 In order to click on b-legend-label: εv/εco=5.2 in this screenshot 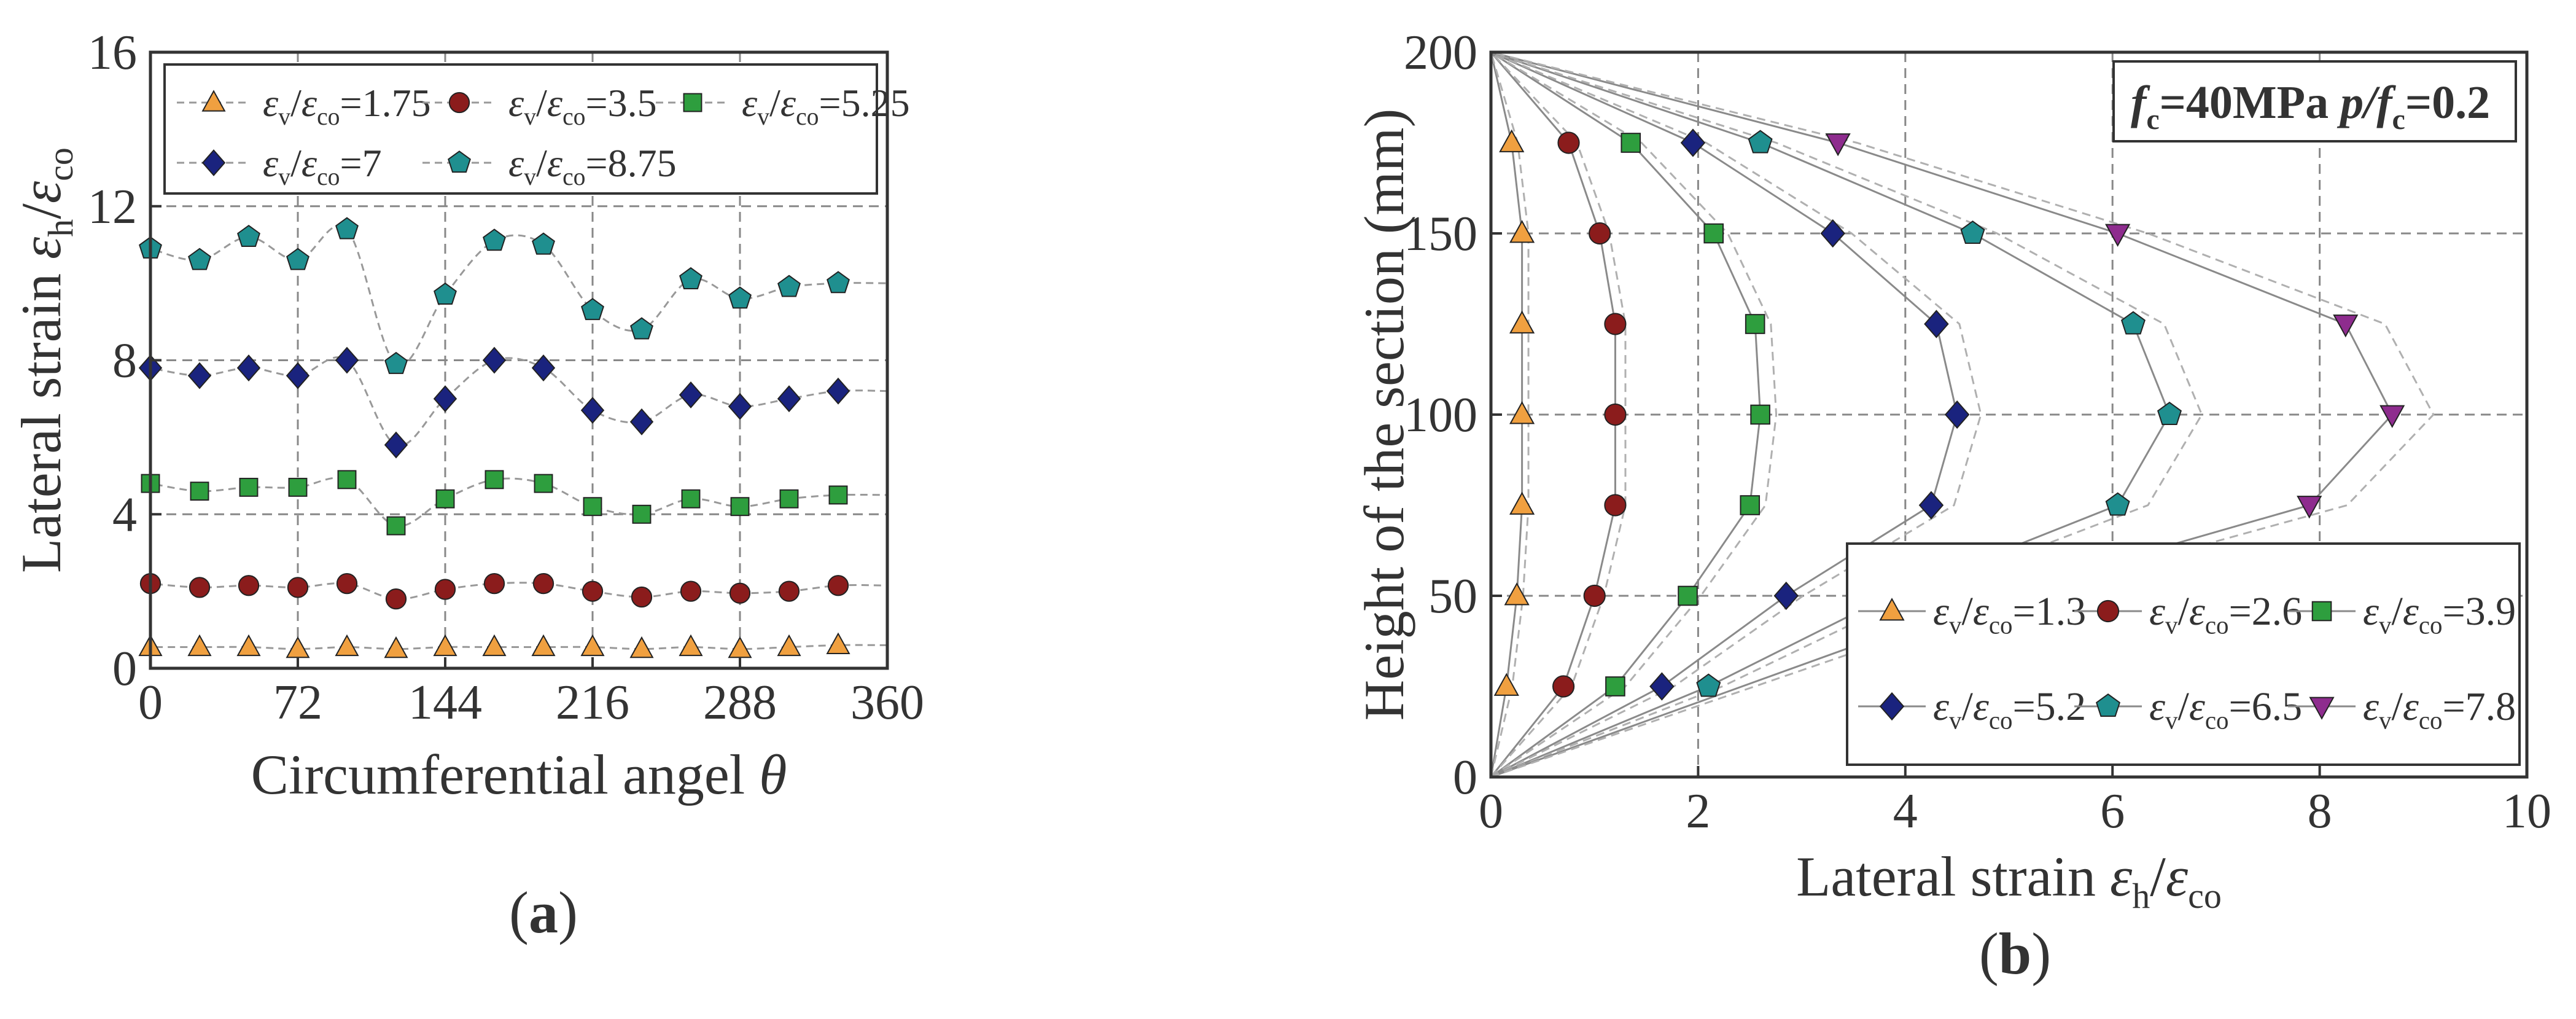, I will do `click(2009, 709)`.